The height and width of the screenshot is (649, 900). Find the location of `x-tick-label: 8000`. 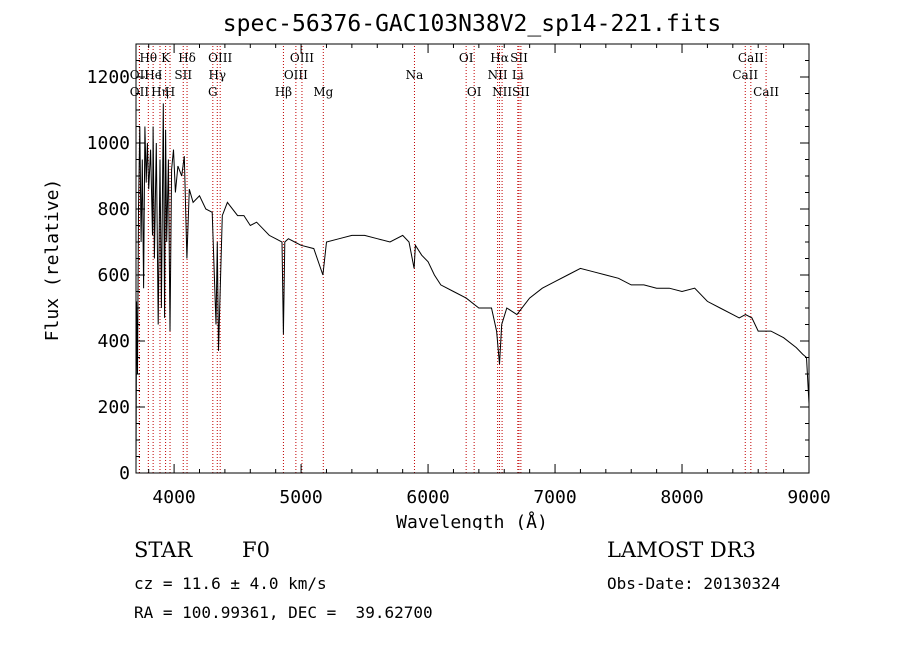

x-tick-label: 8000 is located at coordinates (681, 497).